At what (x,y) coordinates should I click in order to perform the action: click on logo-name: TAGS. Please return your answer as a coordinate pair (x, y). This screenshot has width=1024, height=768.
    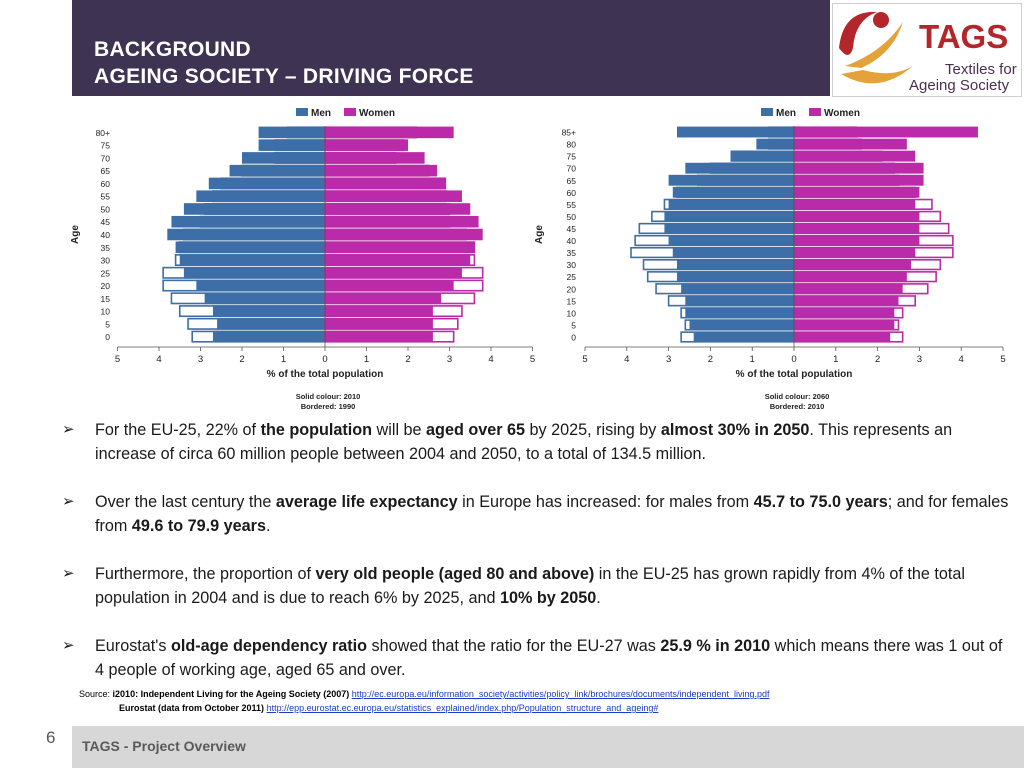
    Looking at the image, I should click on (963, 36).